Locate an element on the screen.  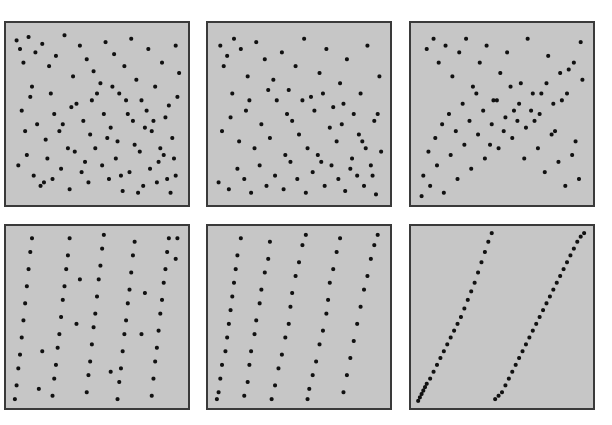
scatter-plot-top-left is located at coordinates (98, 114).